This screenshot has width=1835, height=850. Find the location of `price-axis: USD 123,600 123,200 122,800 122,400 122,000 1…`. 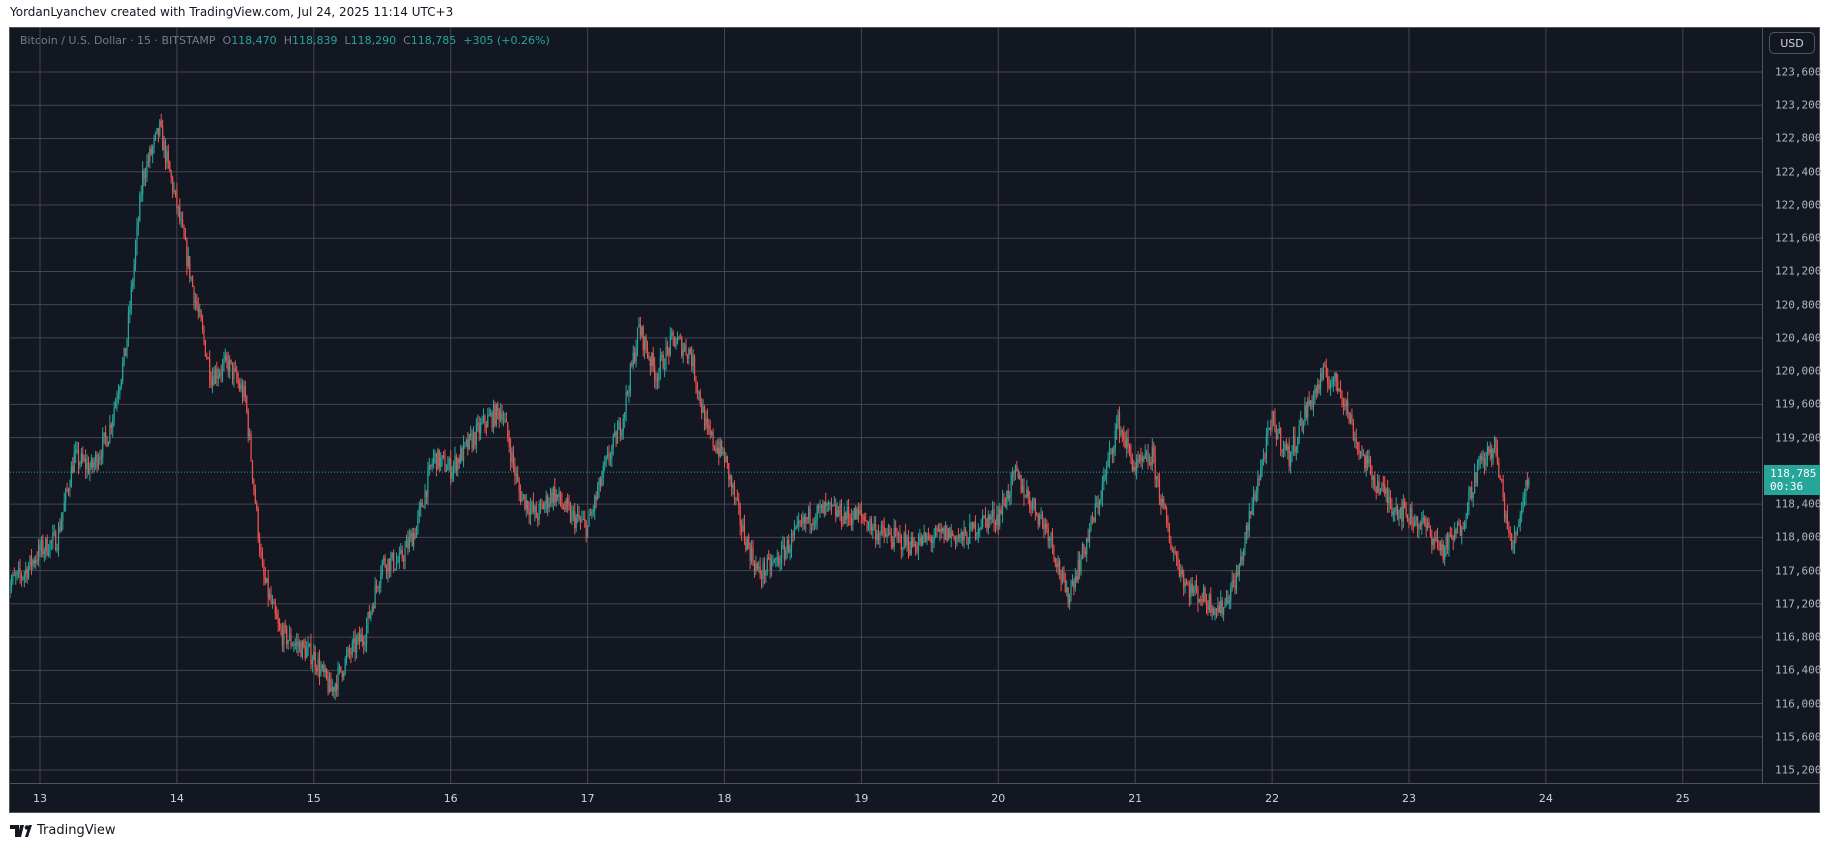

price-axis: USD 123,600 123,200 122,800 122,400 122,000 1… is located at coordinates (1792, 405).